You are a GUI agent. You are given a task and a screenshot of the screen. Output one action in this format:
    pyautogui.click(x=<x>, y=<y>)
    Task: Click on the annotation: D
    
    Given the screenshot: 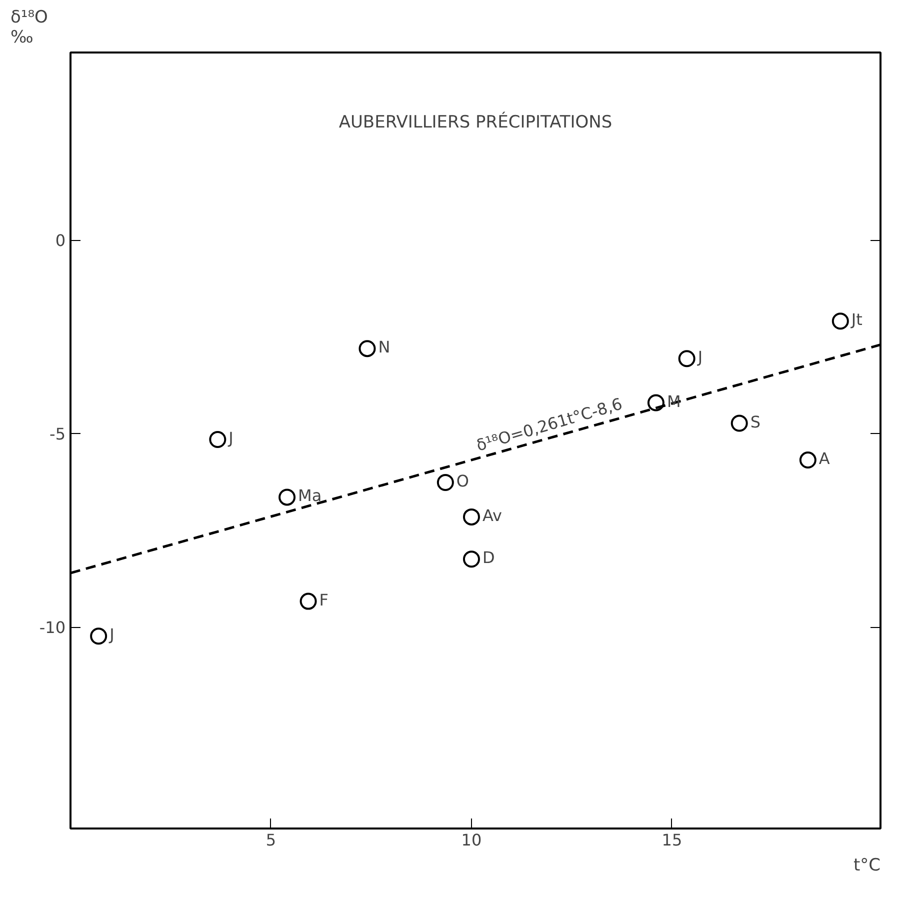 What is the action you would take?
    pyautogui.click(x=488, y=558)
    